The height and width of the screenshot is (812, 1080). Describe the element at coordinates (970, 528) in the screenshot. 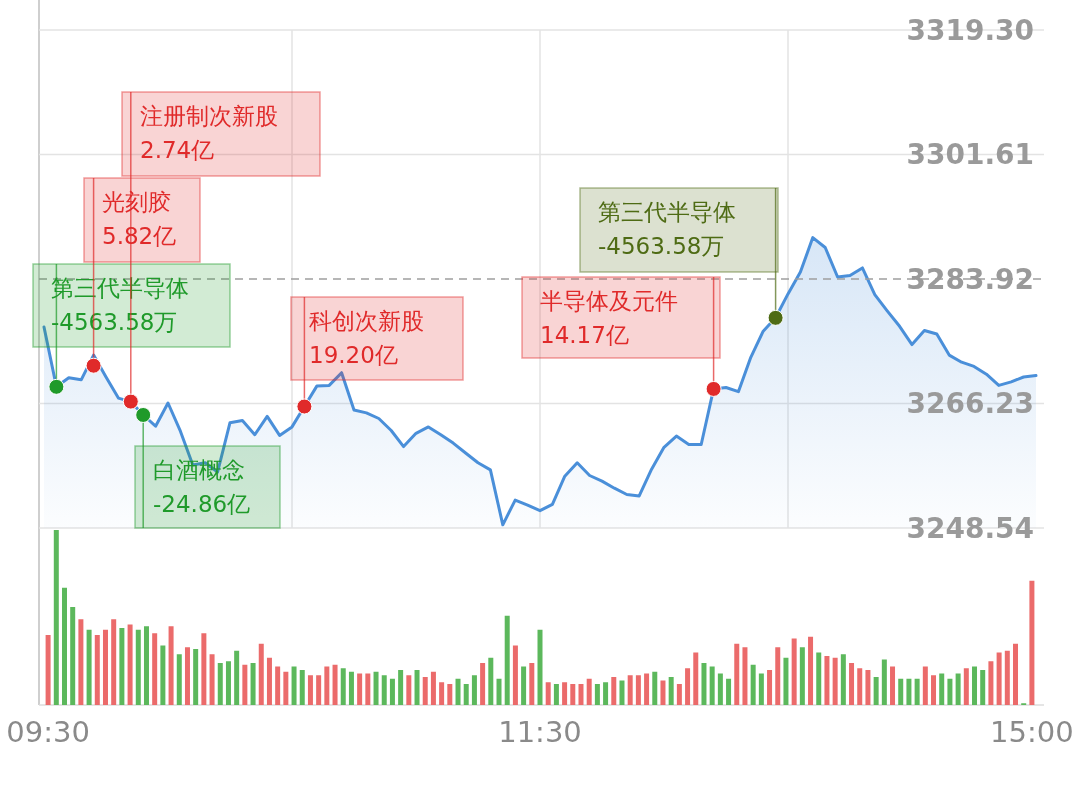

I see `y-tick-label: 3248.54` at that location.